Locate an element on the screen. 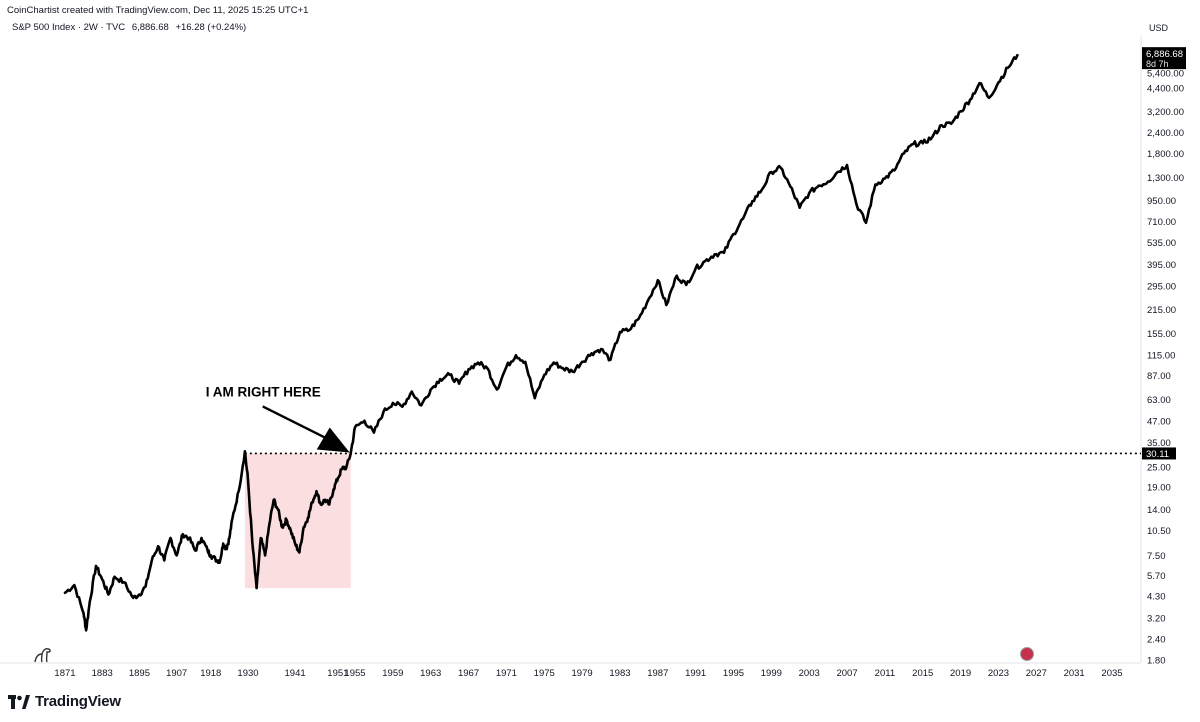  time-axis-label: 1959 is located at coordinates (392, 673).